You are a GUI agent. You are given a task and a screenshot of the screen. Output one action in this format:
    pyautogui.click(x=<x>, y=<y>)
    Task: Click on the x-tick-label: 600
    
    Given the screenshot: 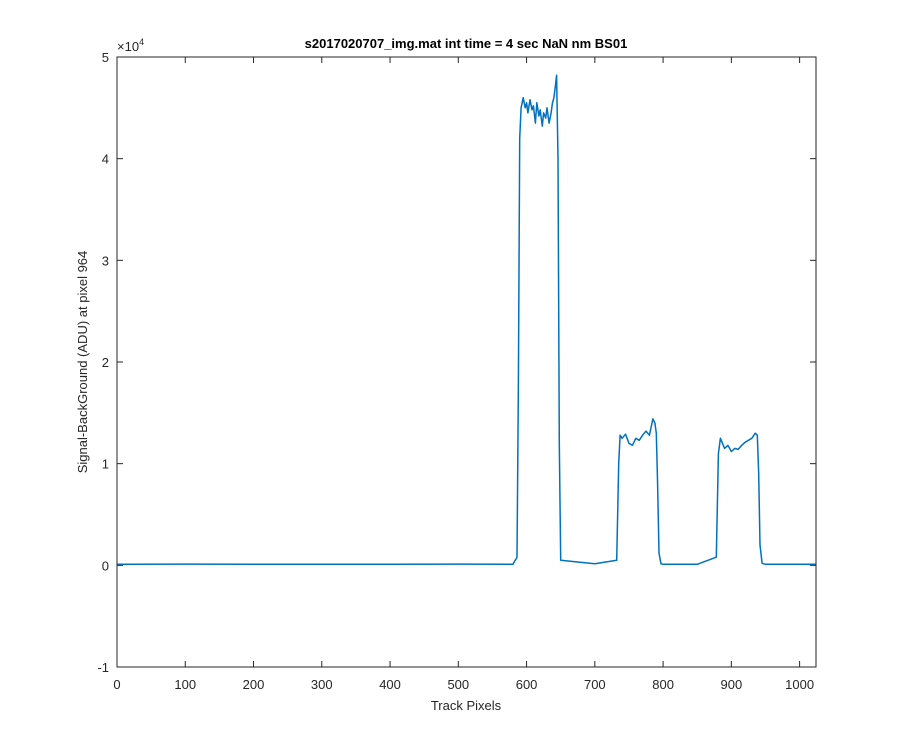 What is the action you would take?
    pyautogui.click(x=527, y=684)
    